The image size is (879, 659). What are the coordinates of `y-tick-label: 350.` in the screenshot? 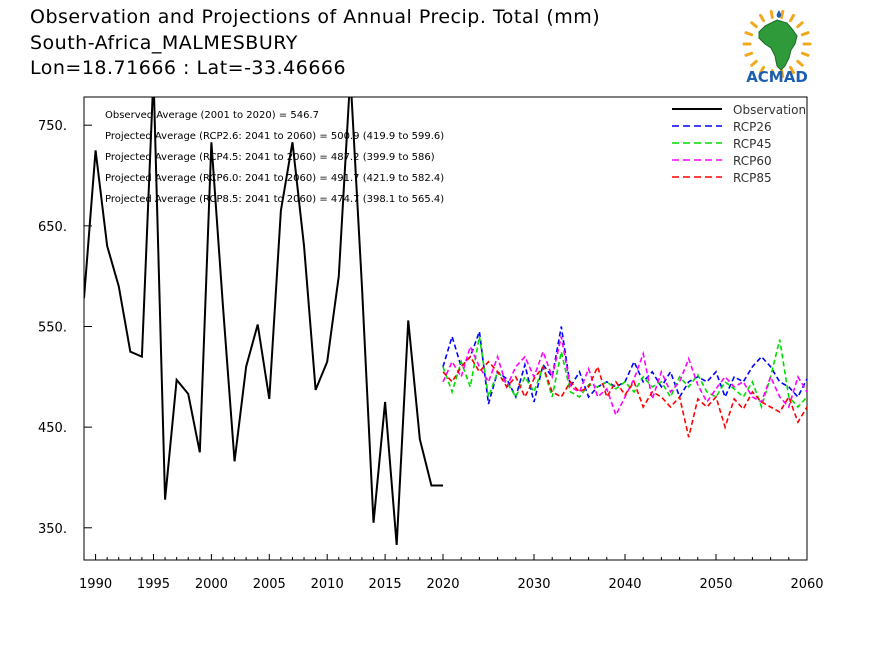 It's located at (52, 529).